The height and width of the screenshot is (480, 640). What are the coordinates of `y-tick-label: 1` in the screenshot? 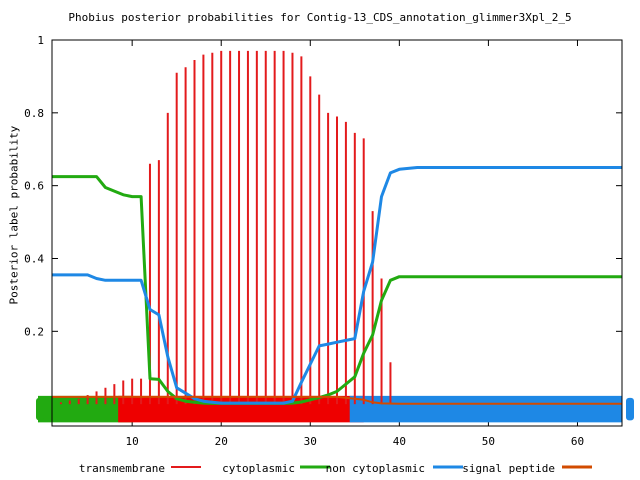 It's located at (40, 40).